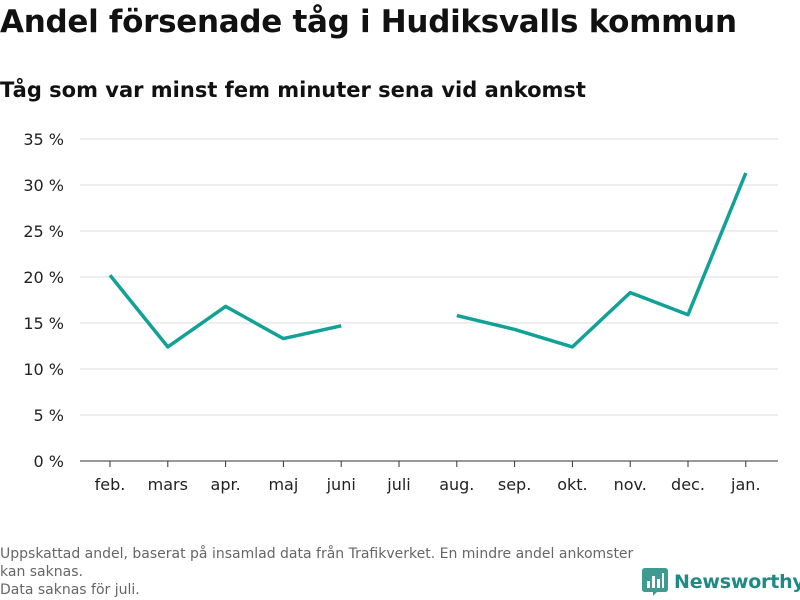  Describe the element at coordinates (737, 582) in the screenshot. I see `brand-name: Newsworthy` at that location.